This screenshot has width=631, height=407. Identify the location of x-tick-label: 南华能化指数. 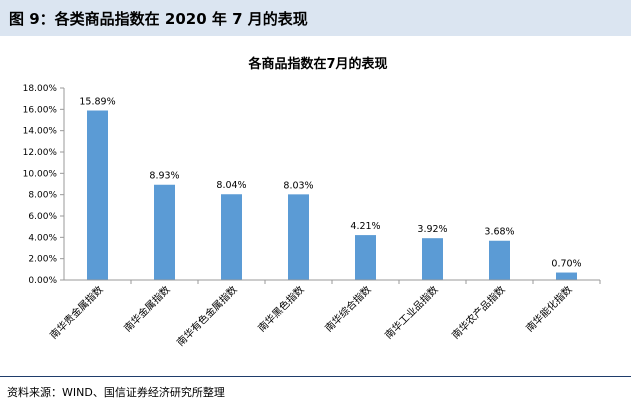
(549, 309).